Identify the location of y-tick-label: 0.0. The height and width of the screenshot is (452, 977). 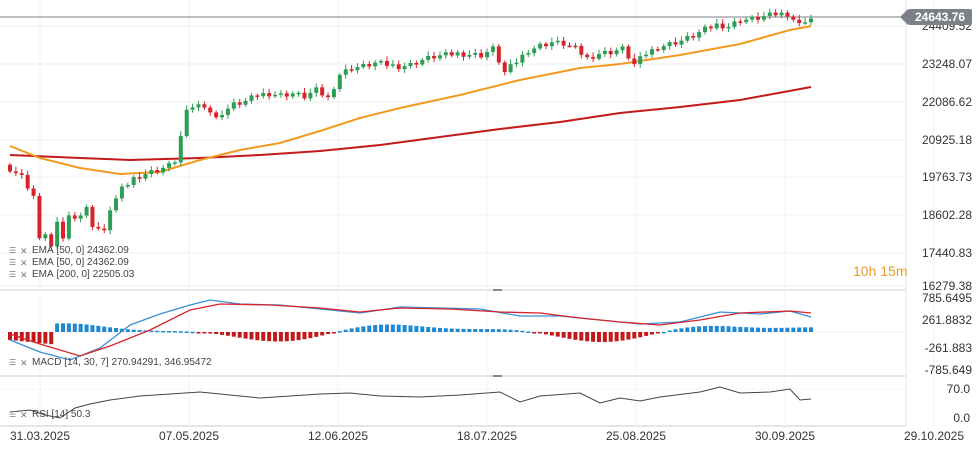
(961, 418).